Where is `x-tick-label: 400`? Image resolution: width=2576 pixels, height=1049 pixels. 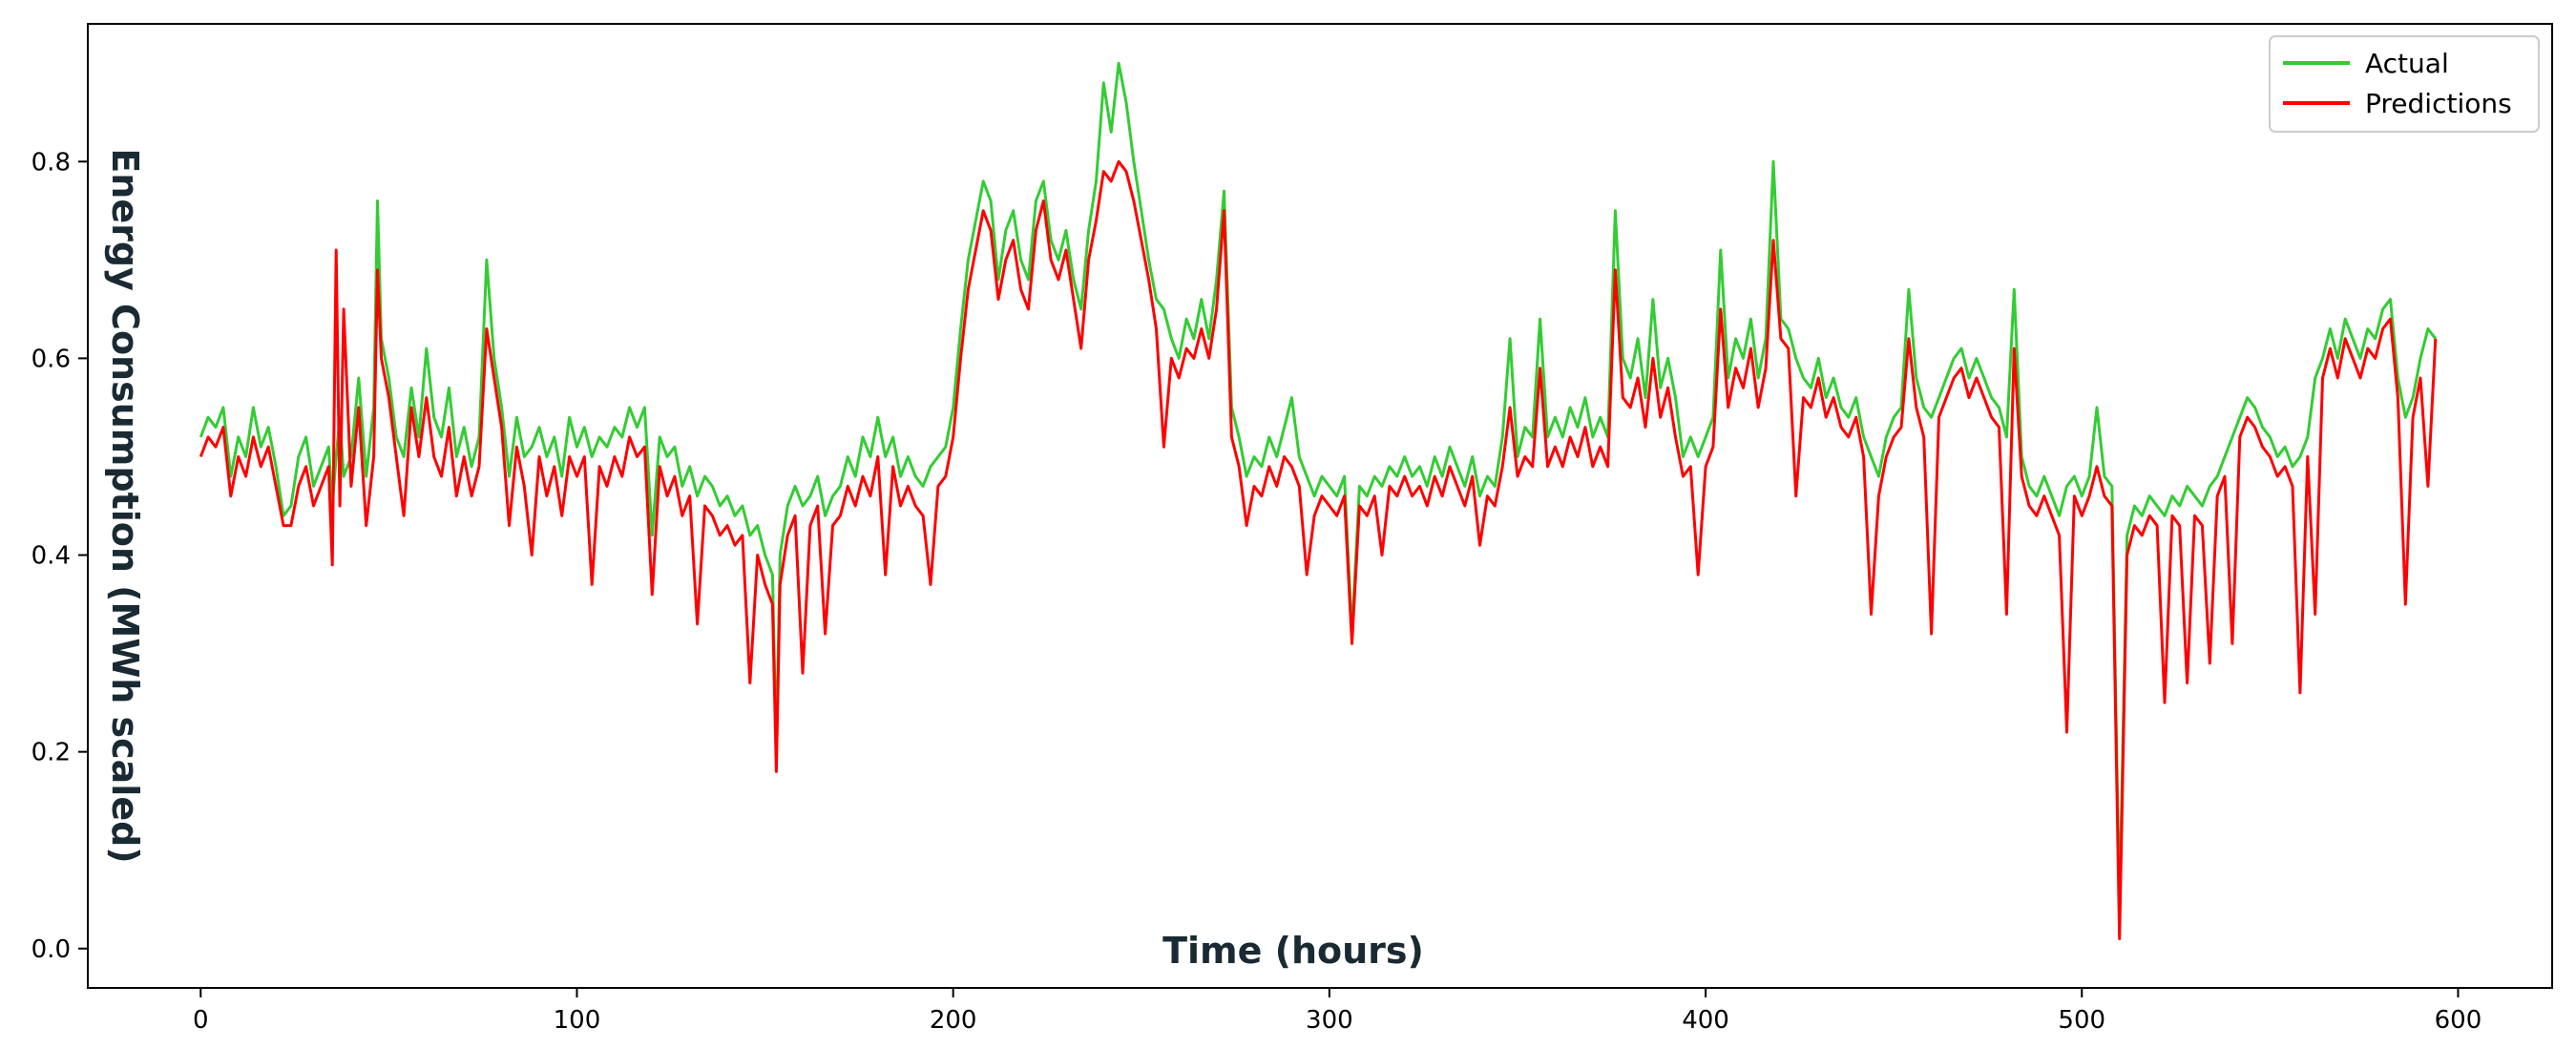
x-tick-label: 400 is located at coordinates (1705, 1020).